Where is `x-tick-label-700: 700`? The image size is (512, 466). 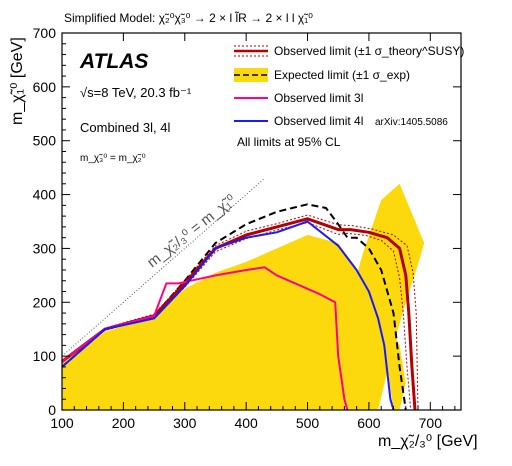 x-tick-label-700: 700 is located at coordinates (431, 423).